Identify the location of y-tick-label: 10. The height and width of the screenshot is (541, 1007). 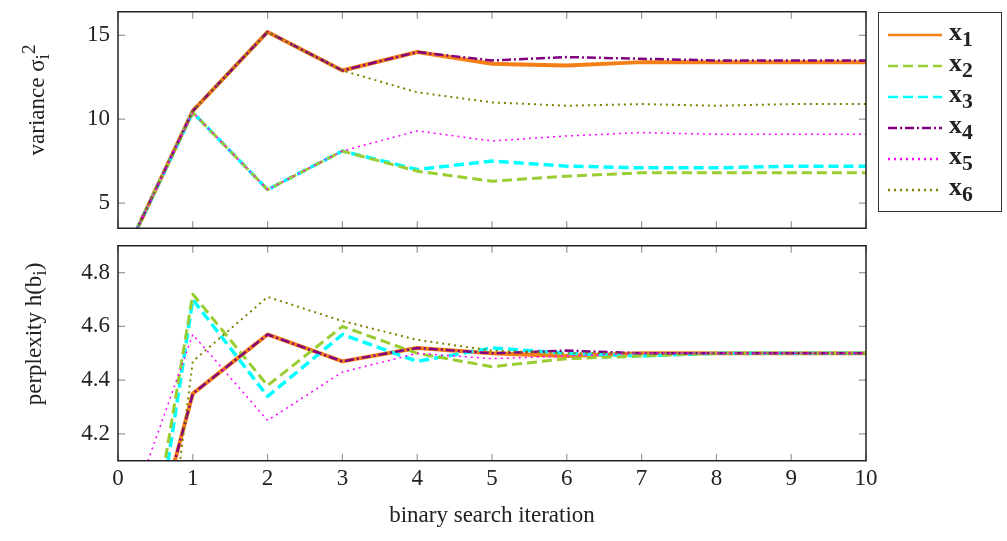
(98, 118).